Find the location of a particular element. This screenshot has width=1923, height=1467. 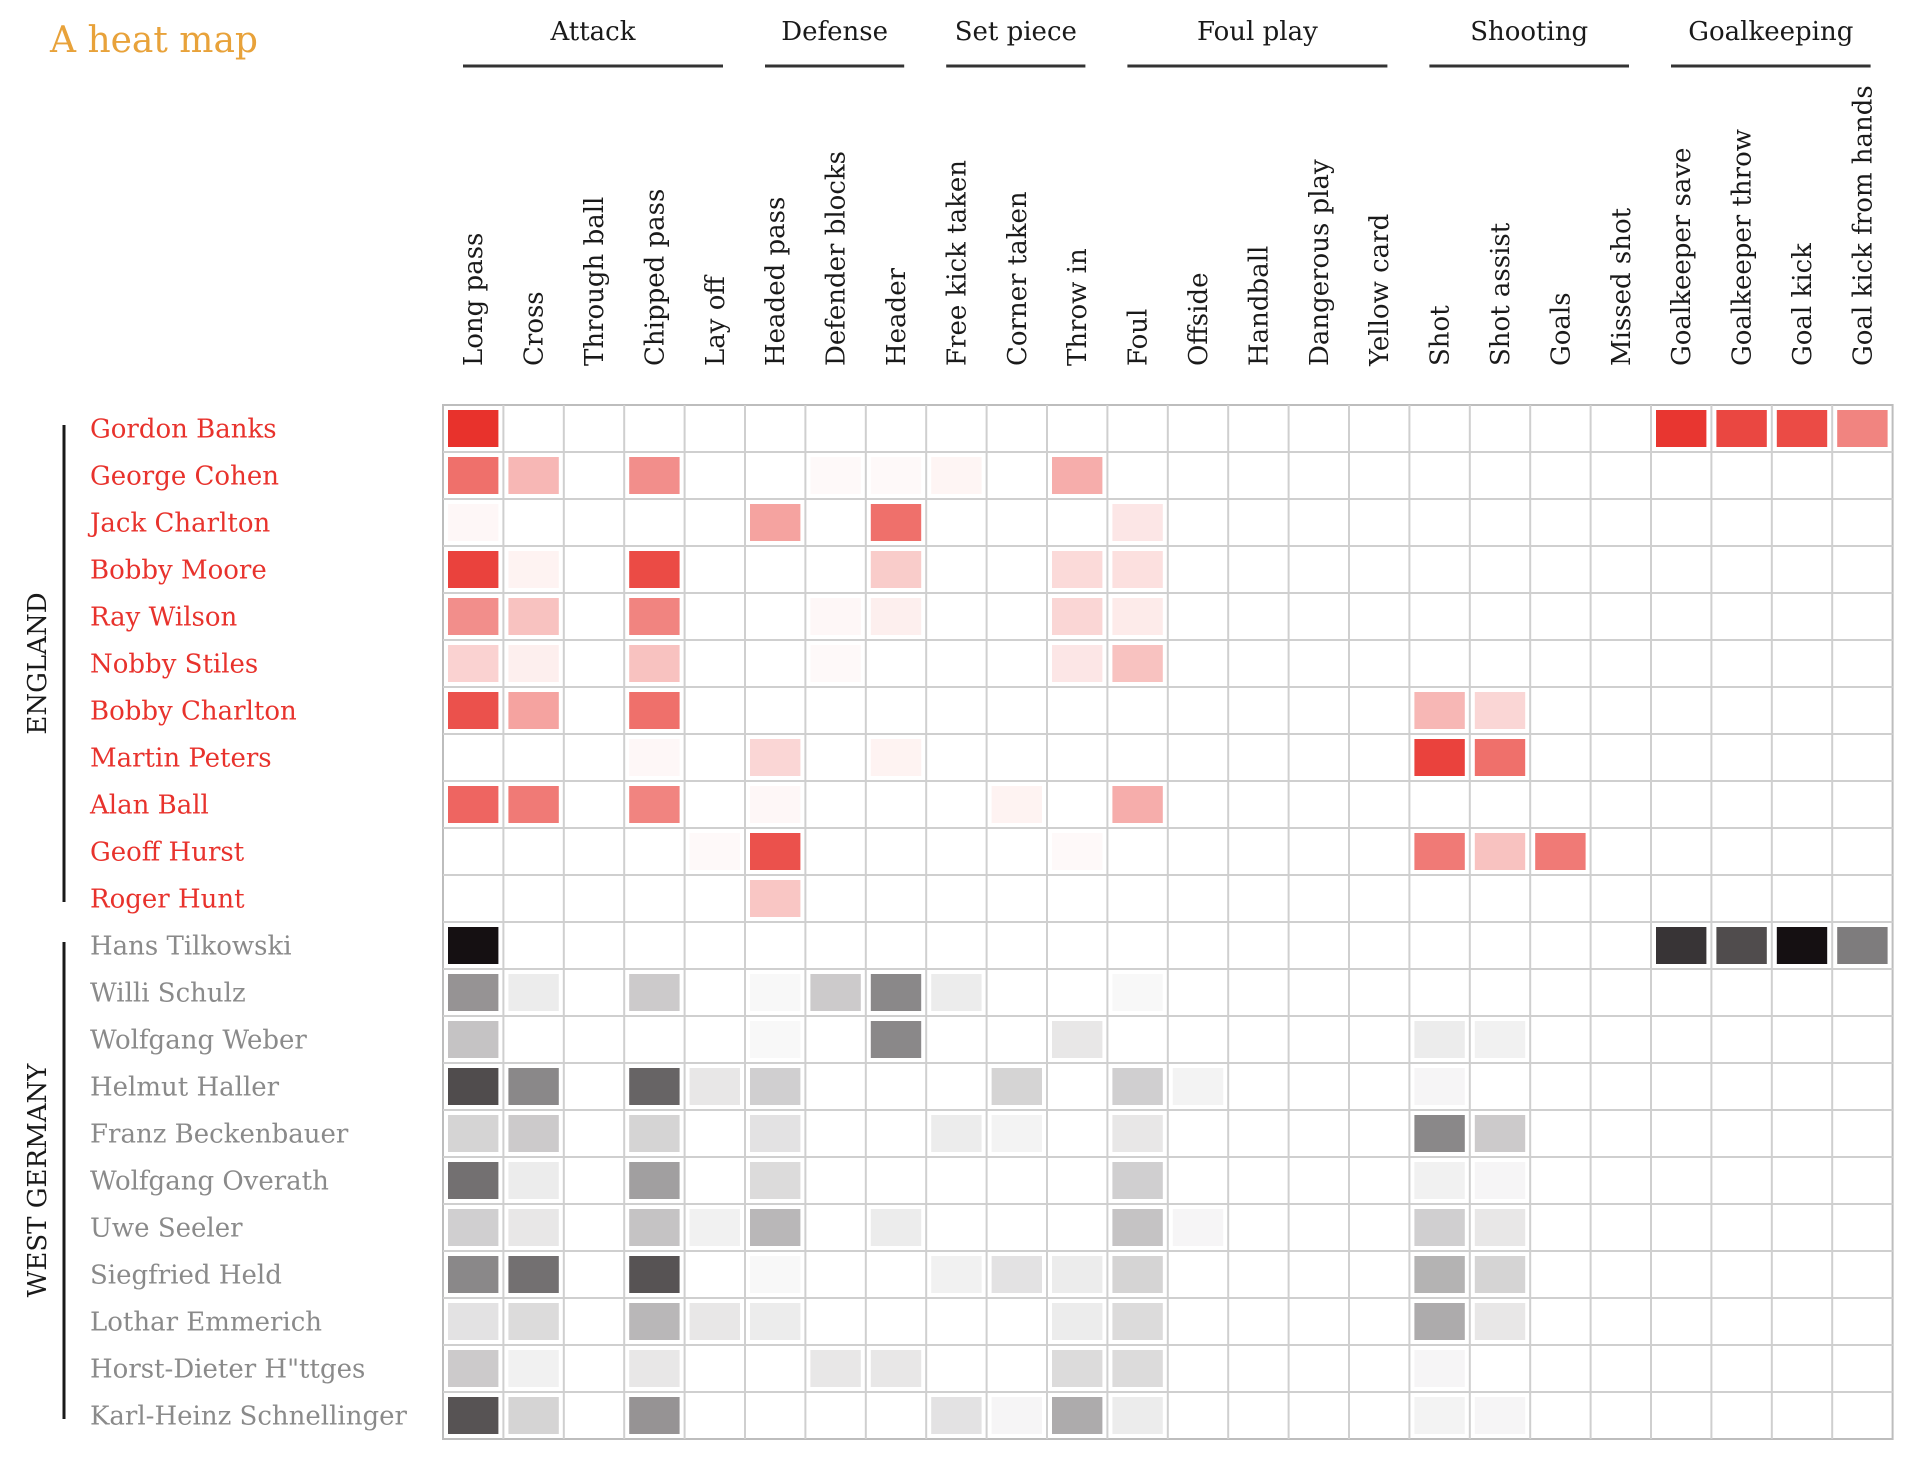

column-label-missed-shot: Missed shot is located at coordinates (1622, 286).